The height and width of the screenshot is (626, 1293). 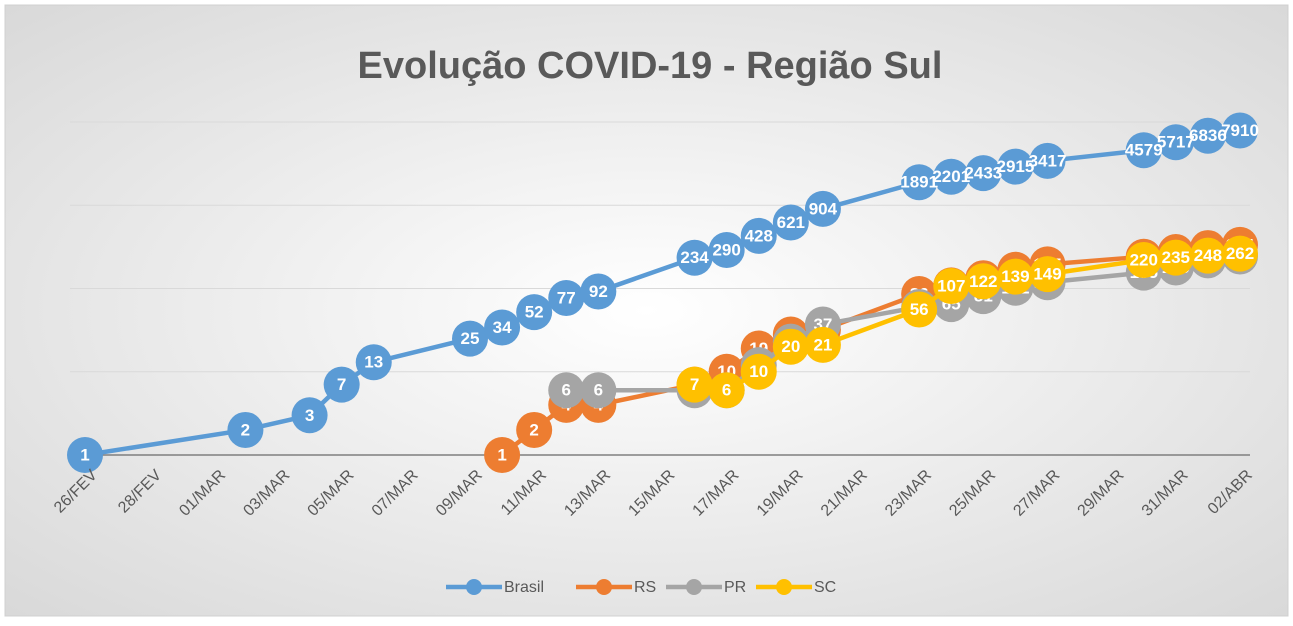 I want to click on data-label: 20, so click(x=790, y=346).